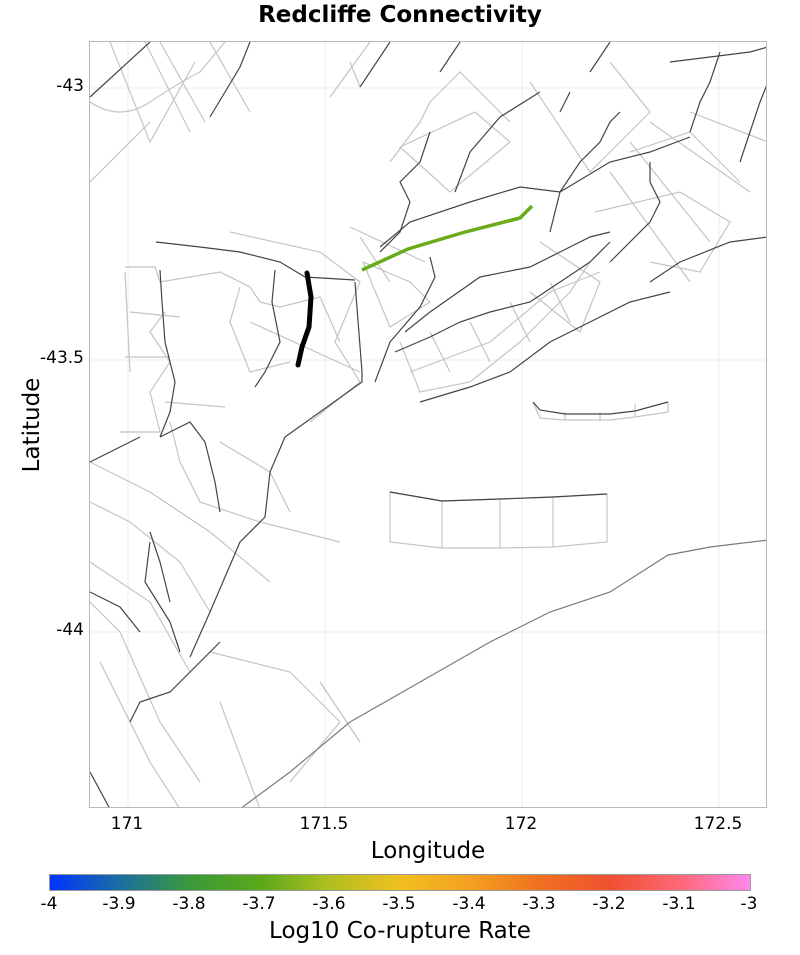  What do you see at coordinates (189, 904) in the screenshot?
I see `colorbar-tick: -3.8` at bounding box center [189, 904].